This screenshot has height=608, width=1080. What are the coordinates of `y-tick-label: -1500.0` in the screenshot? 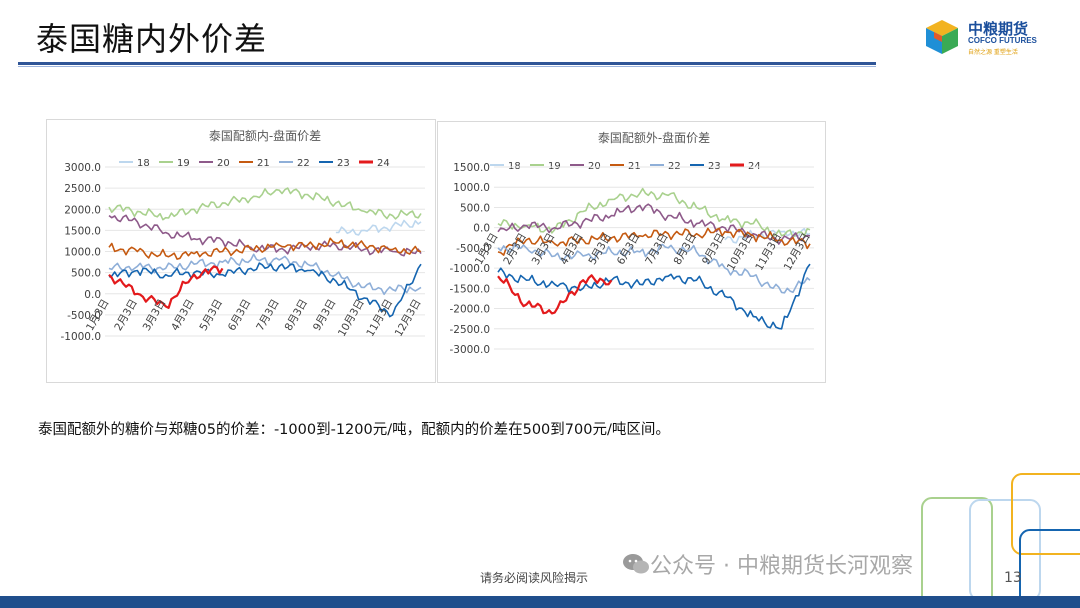 It's located at (469, 289).